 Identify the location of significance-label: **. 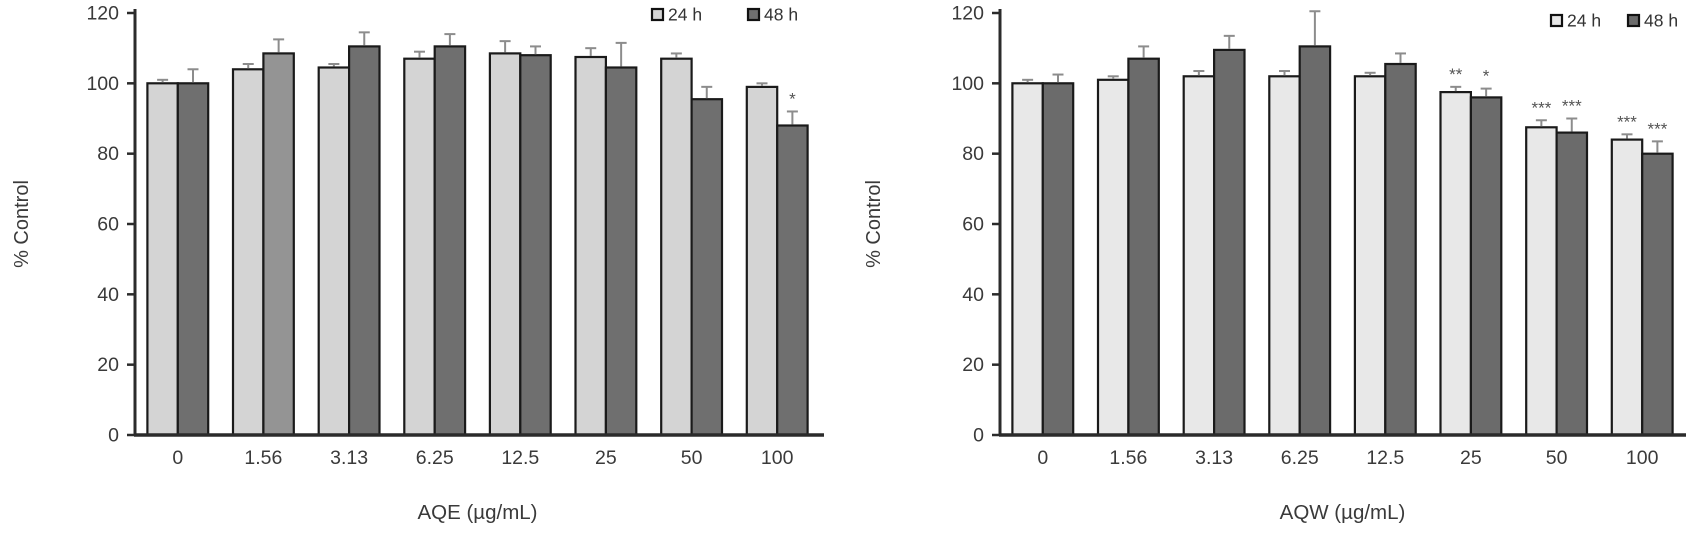
(1456, 74).